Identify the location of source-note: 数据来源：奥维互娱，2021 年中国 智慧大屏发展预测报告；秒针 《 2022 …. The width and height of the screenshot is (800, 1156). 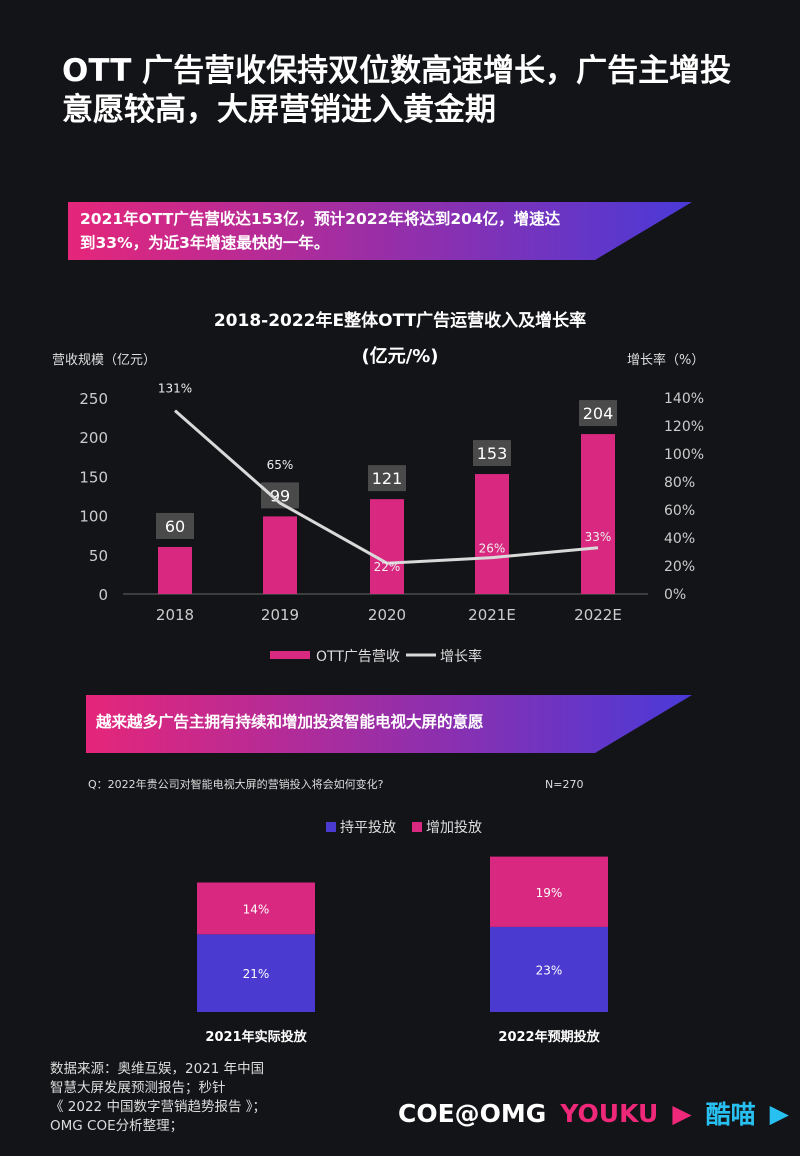
(185, 1098).